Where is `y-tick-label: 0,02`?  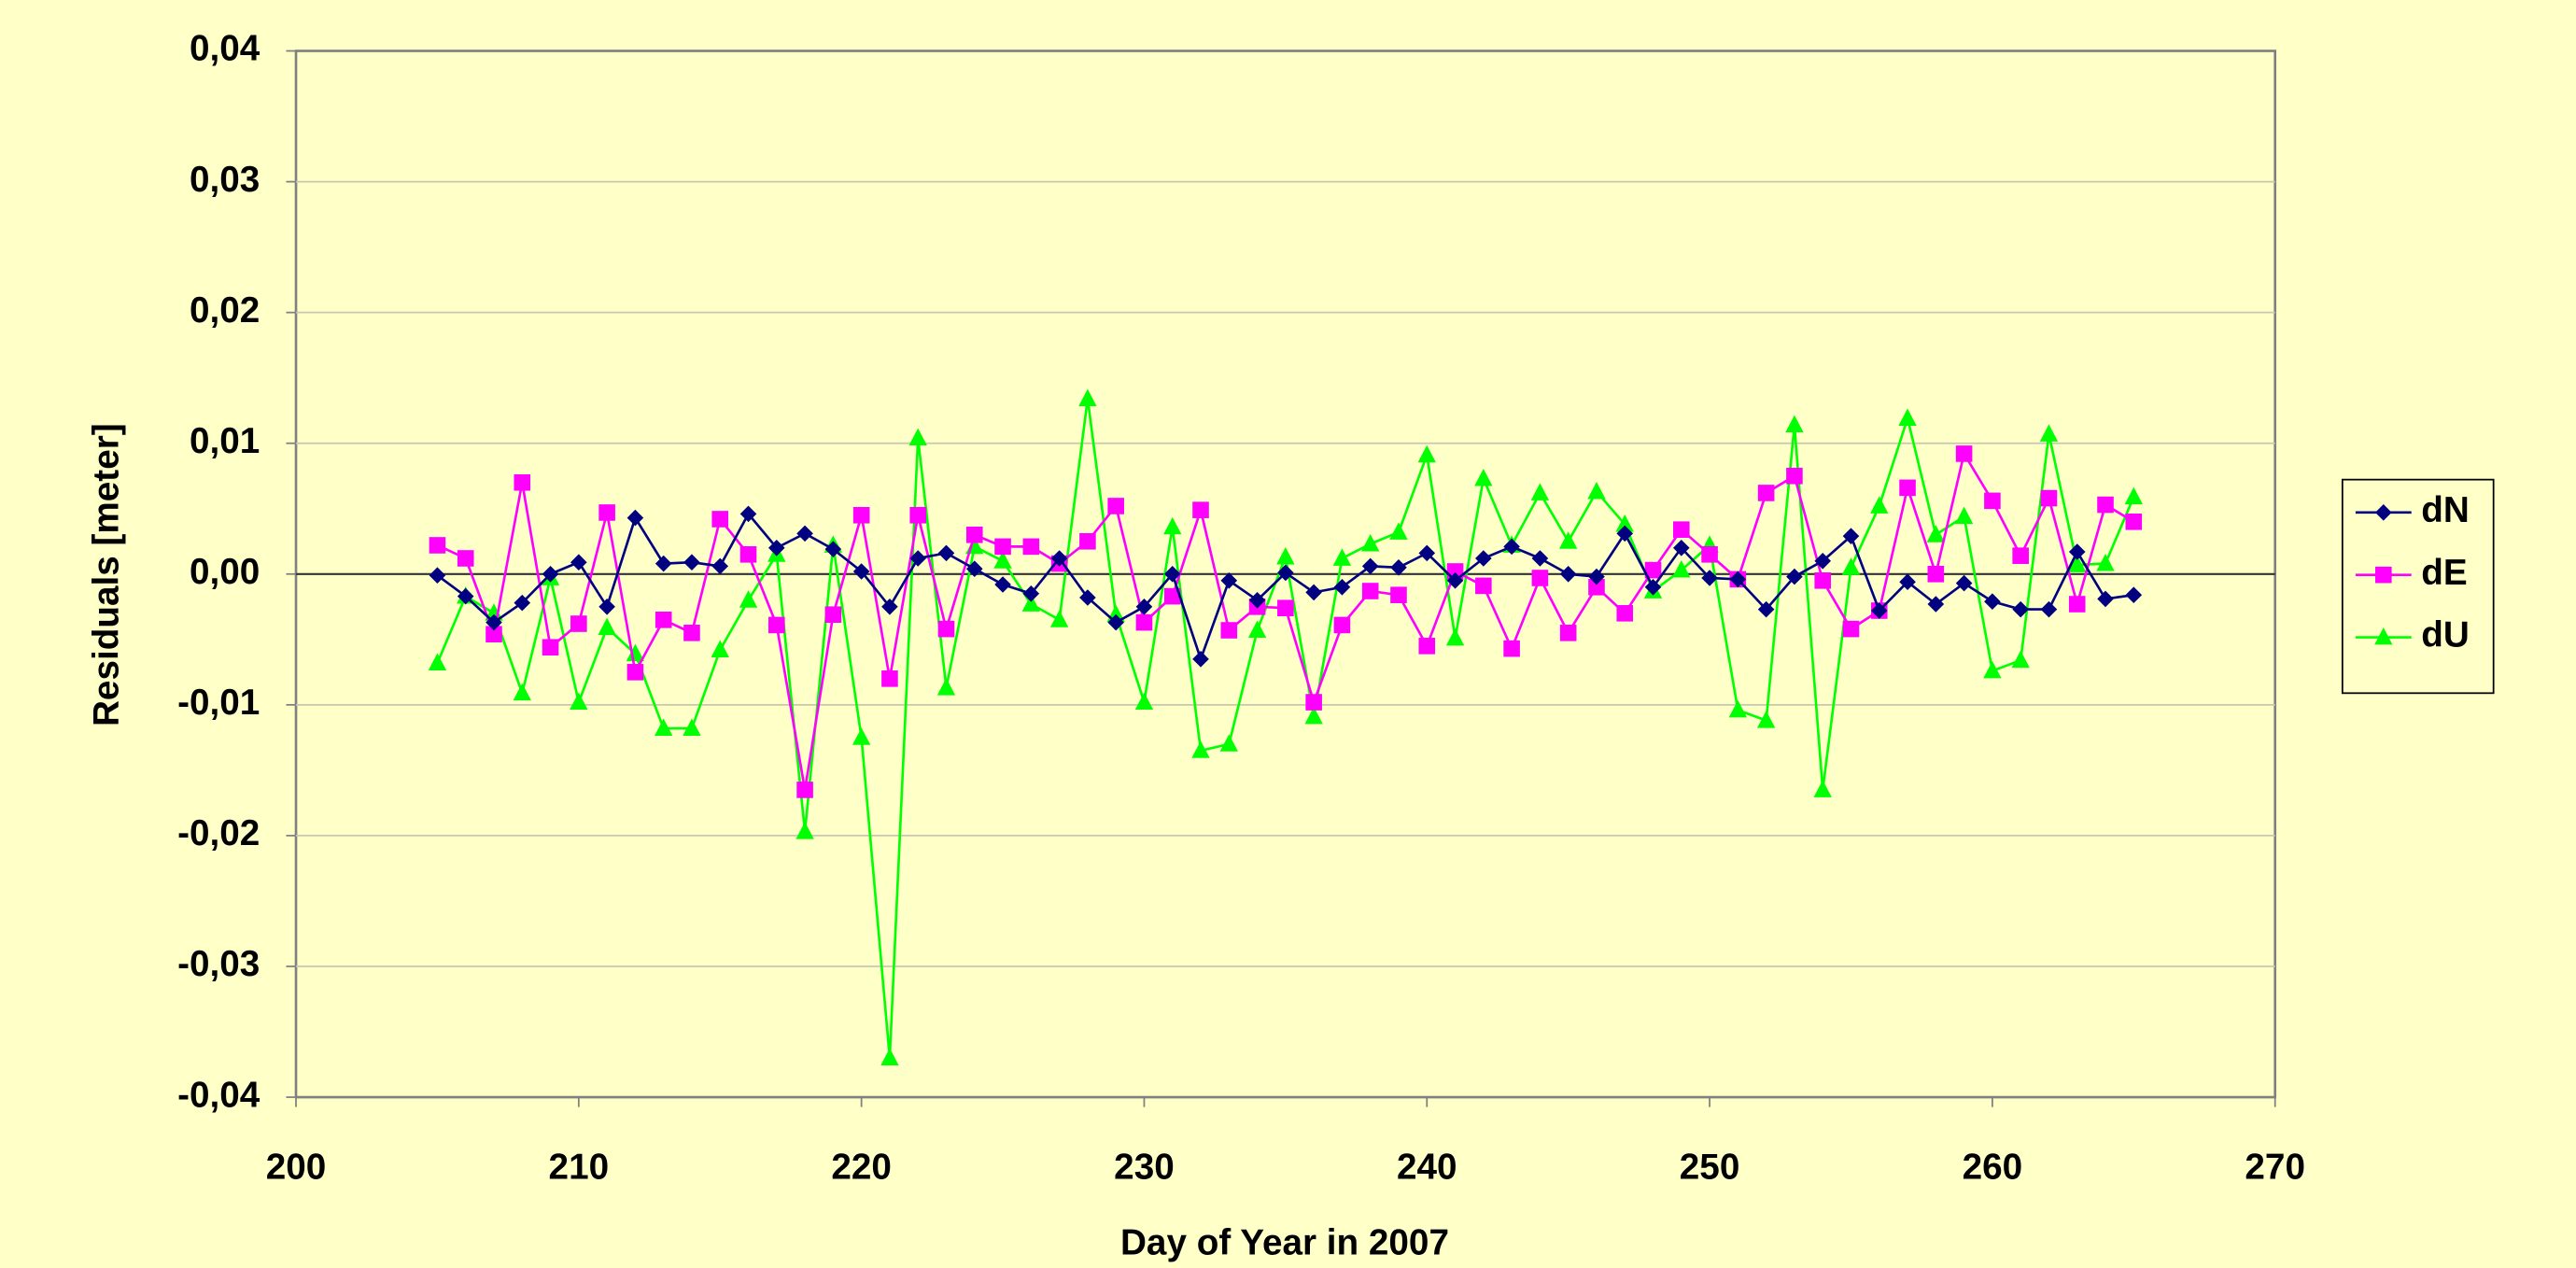 y-tick-label: 0,02 is located at coordinates (225, 310).